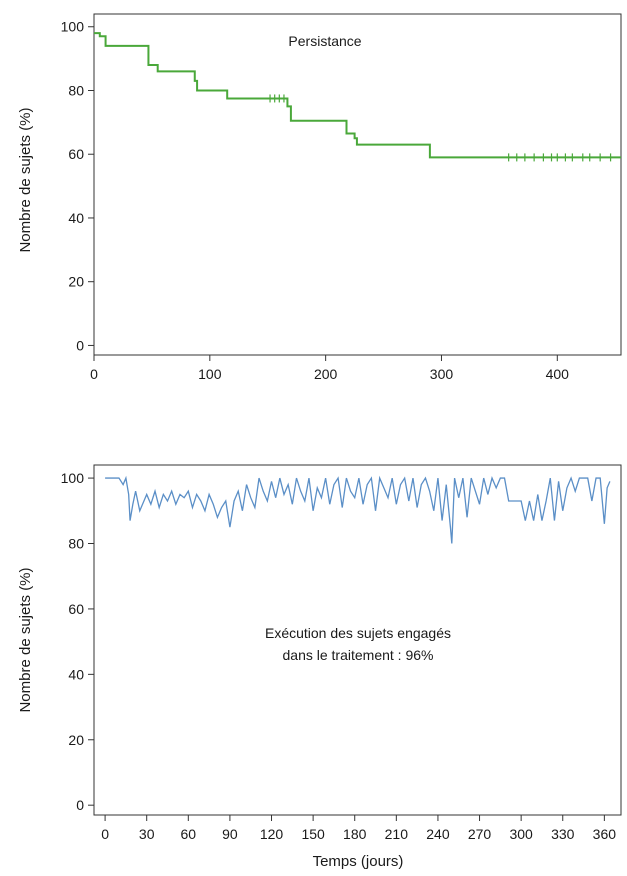 The height and width of the screenshot is (876, 627). What do you see at coordinates (25, 179) in the screenshot?
I see `persistence-ylabel: Nombre de sujets (%)` at bounding box center [25, 179].